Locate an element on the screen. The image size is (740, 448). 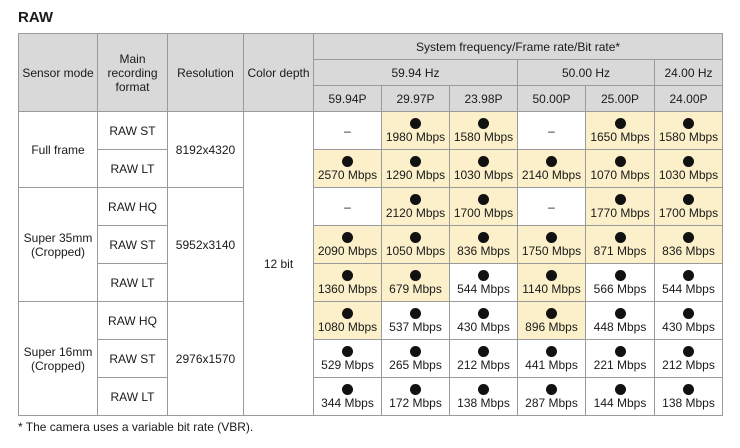
bitrate-cell: 871 Mbps is located at coordinates (620, 244).